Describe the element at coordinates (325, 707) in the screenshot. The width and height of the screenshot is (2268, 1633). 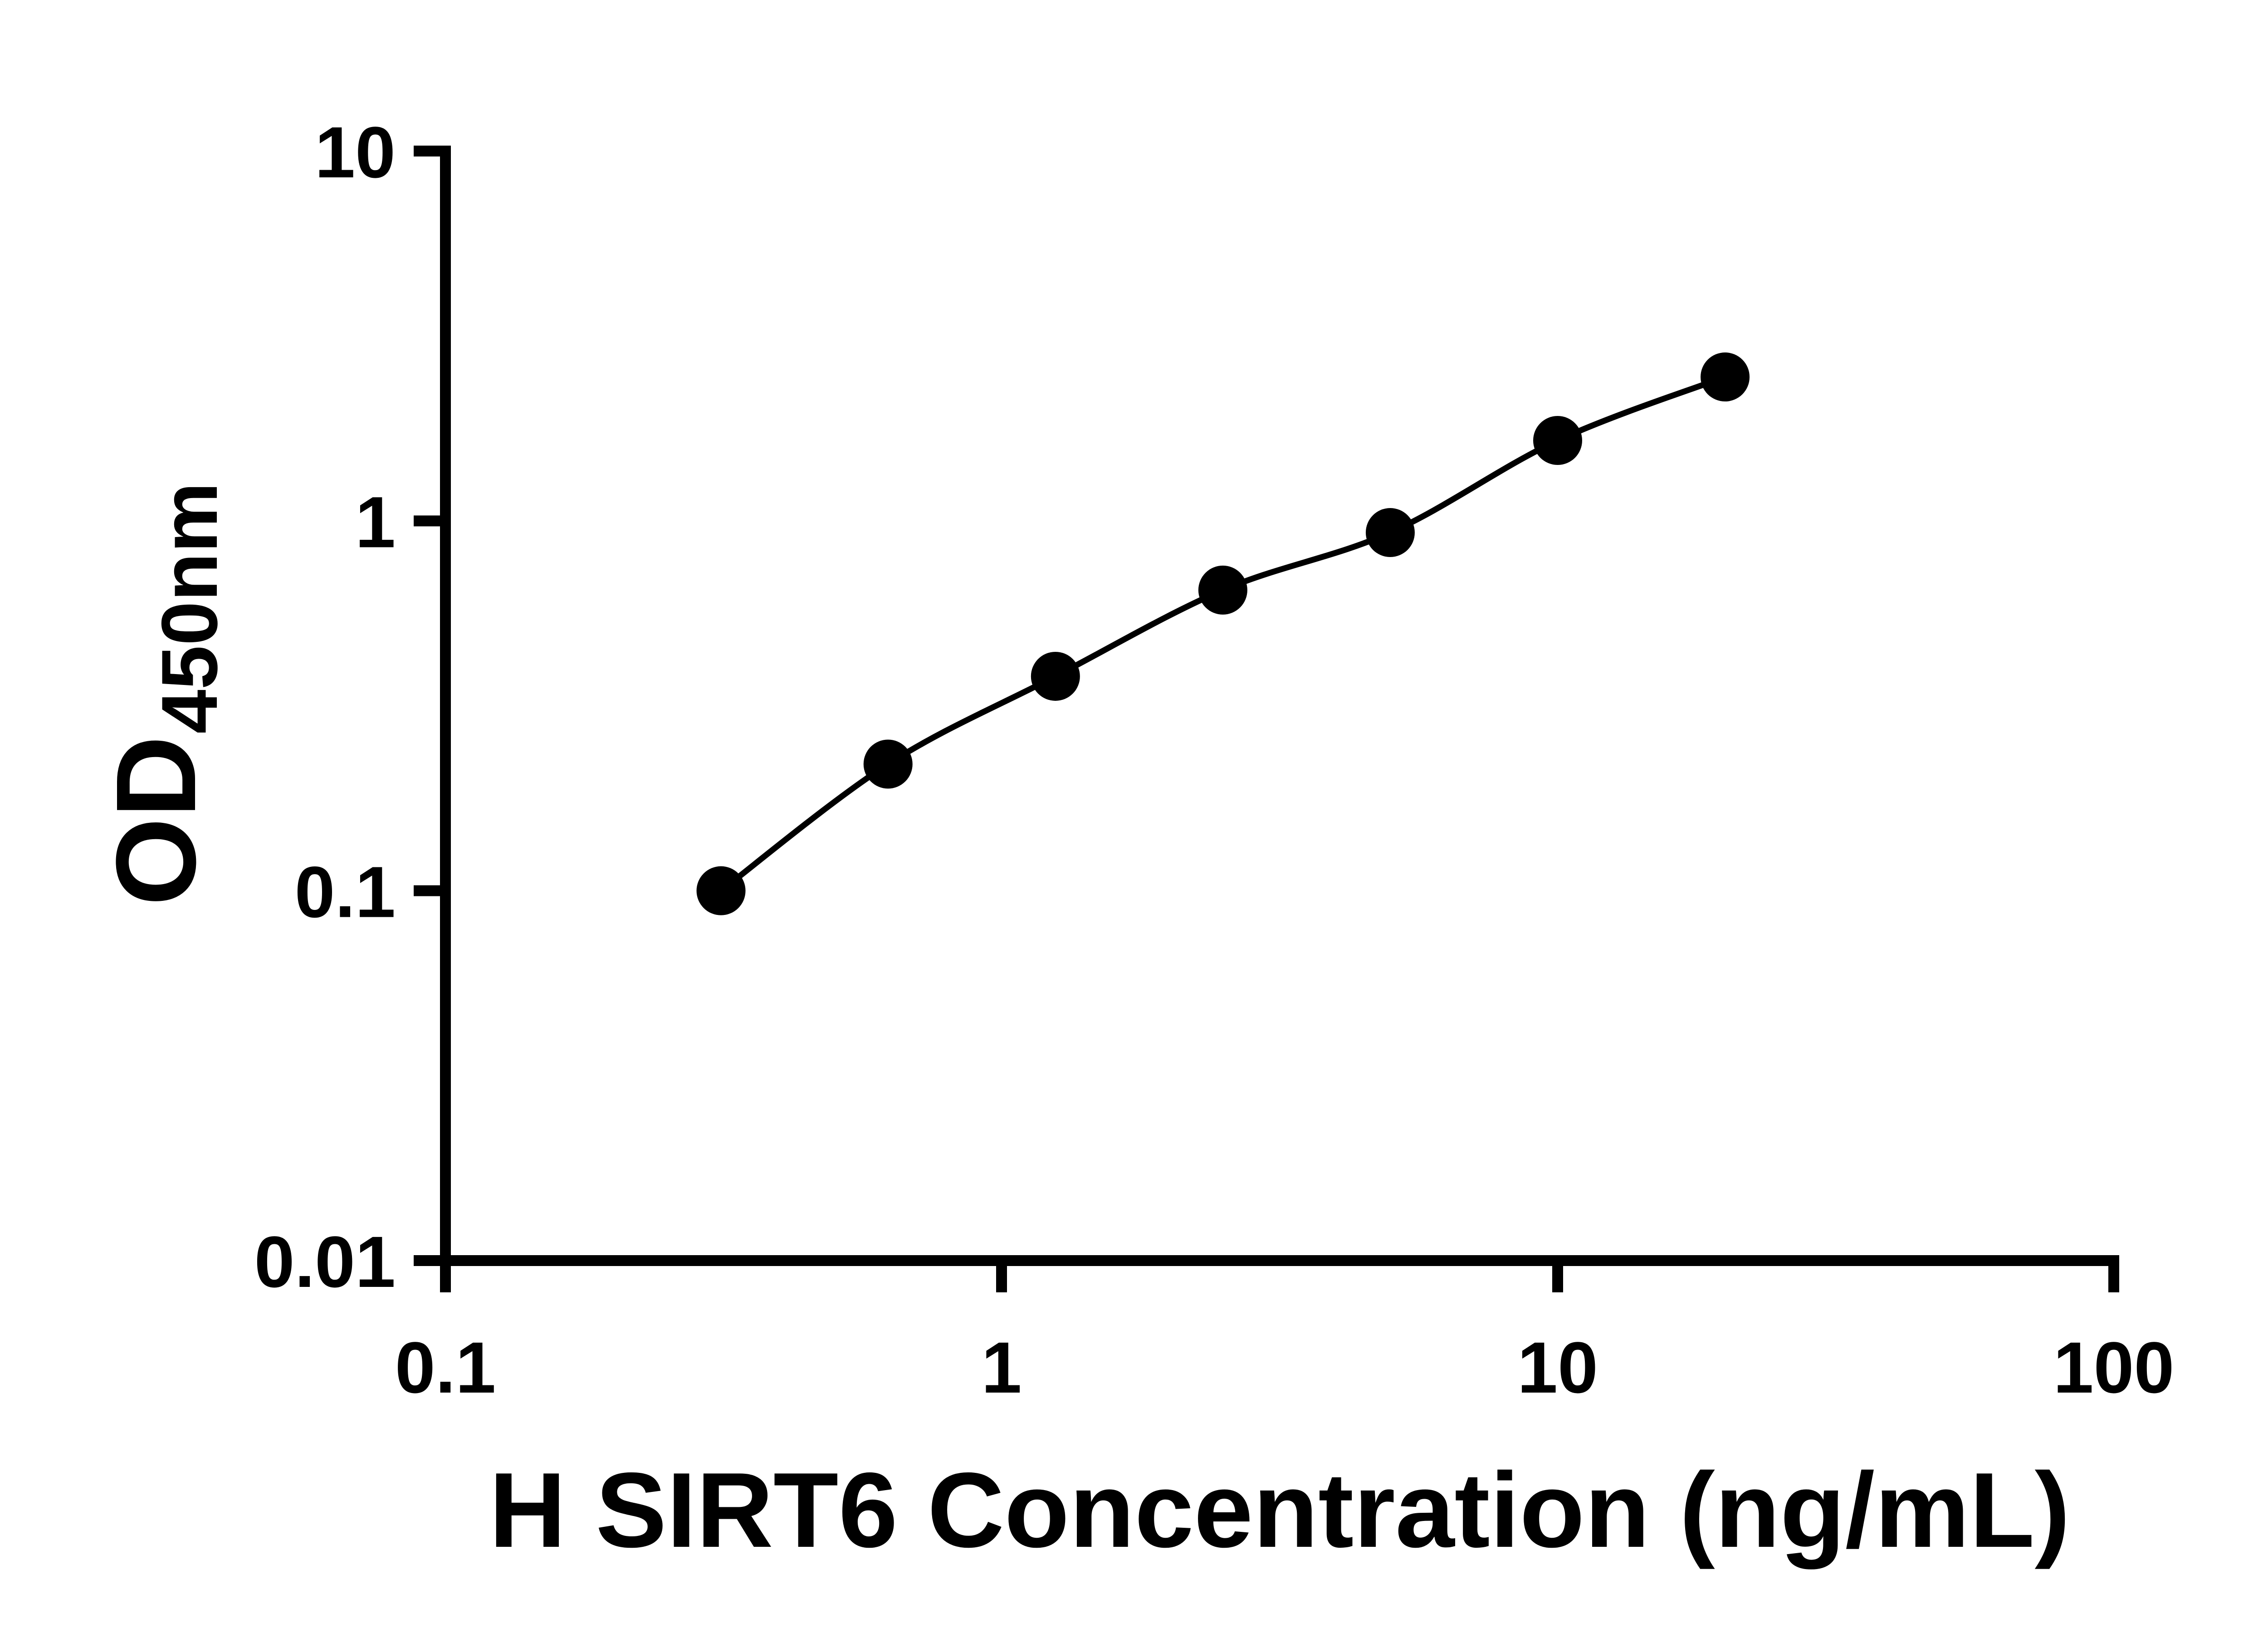
I see `y-tick-labels: 0.01 0.1 1 10` at that location.